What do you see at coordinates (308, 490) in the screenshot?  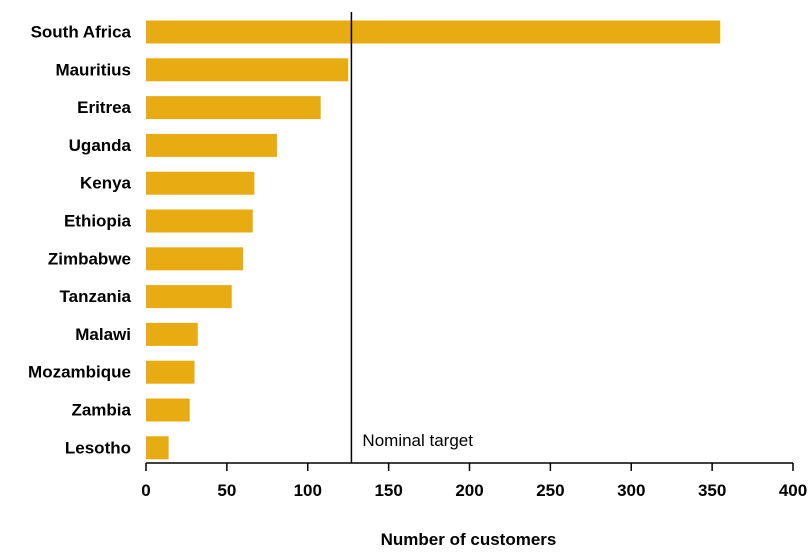 I see `x-tick-label: 100` at bounding box center [308, 490].